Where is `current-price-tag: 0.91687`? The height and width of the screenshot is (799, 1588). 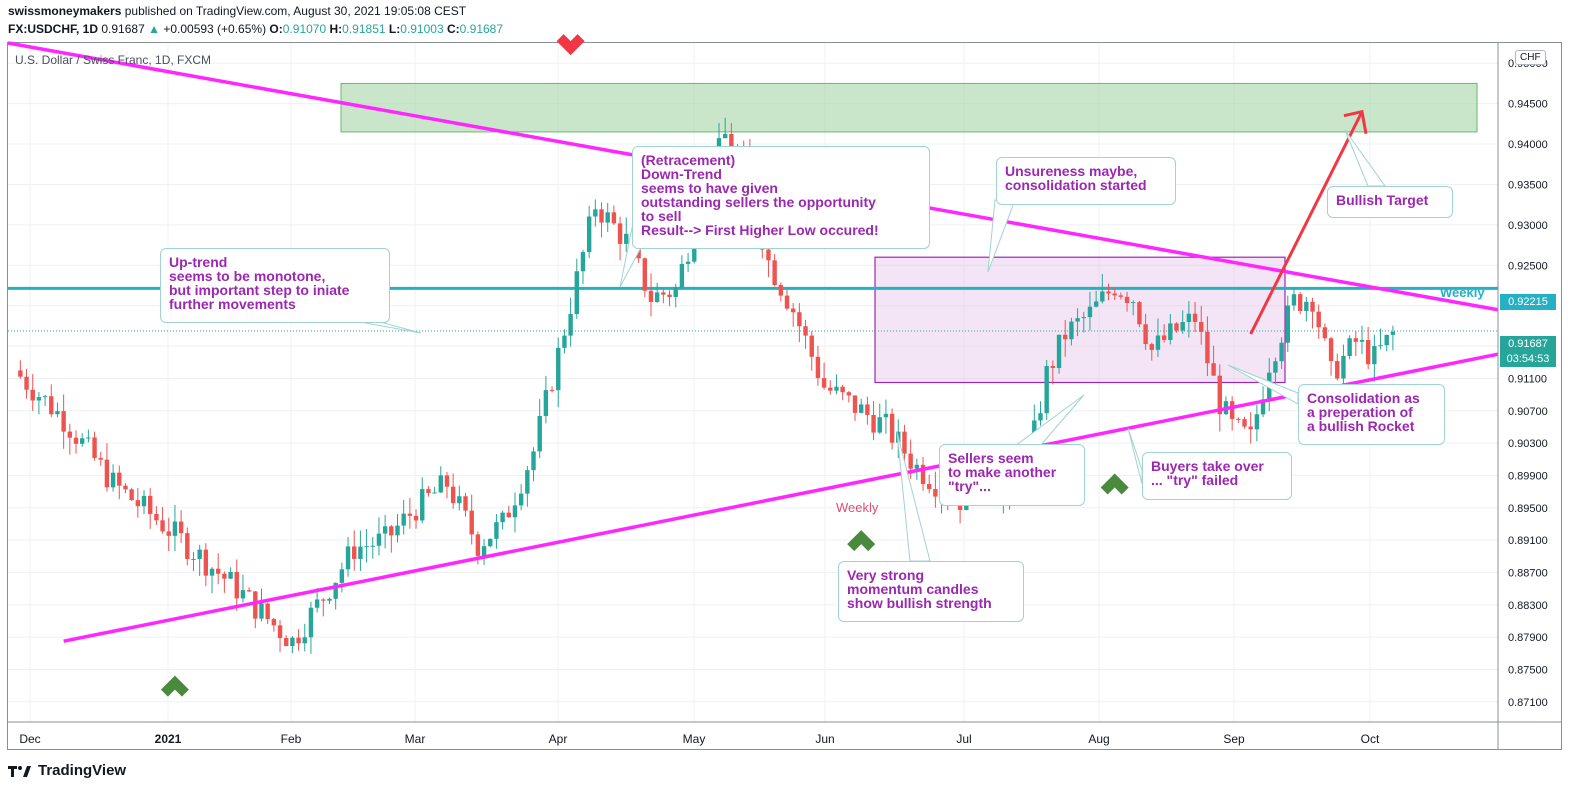 current-price-tag: 0.91687 is located at coordinates (1528, 344).